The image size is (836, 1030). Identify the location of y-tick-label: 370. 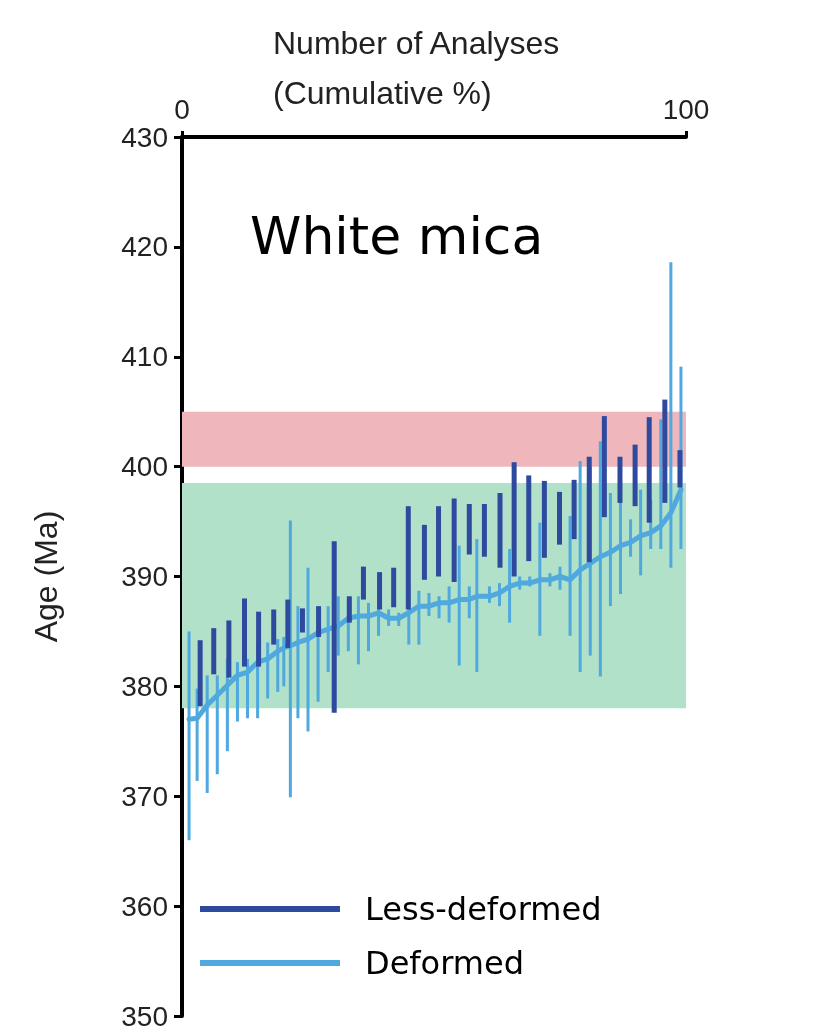
(144, 796).